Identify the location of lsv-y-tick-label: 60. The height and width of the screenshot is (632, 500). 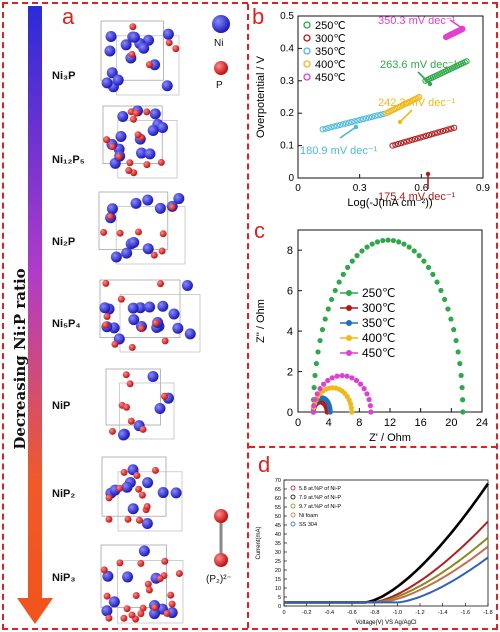
(278, 499).